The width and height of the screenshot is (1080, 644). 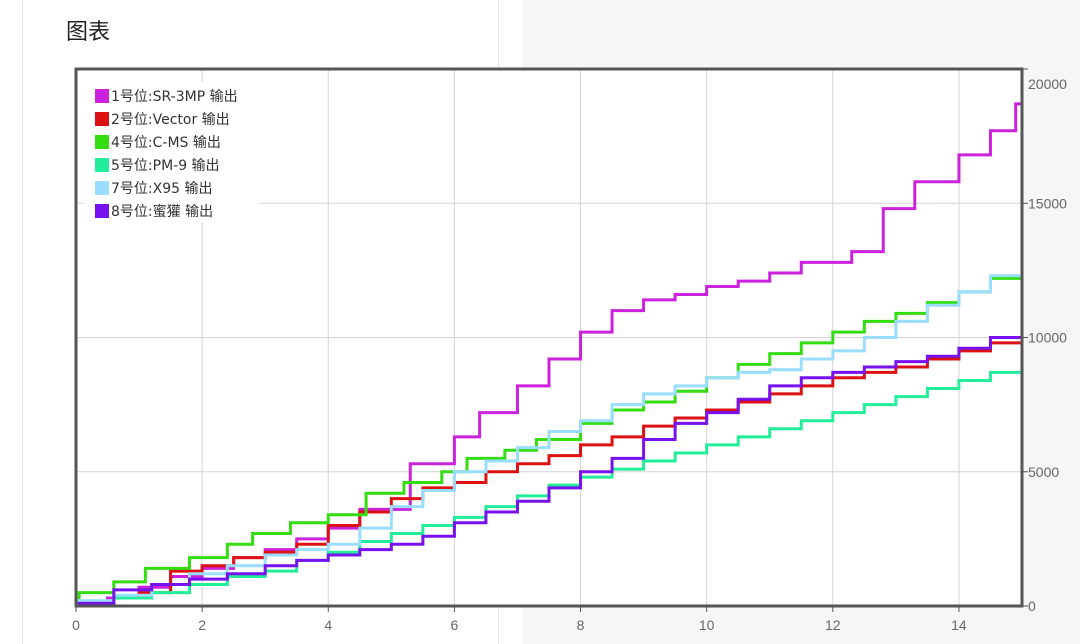 I want to click on legend-label: 5号位:PM-9 输出, so click(x=165, y=166).